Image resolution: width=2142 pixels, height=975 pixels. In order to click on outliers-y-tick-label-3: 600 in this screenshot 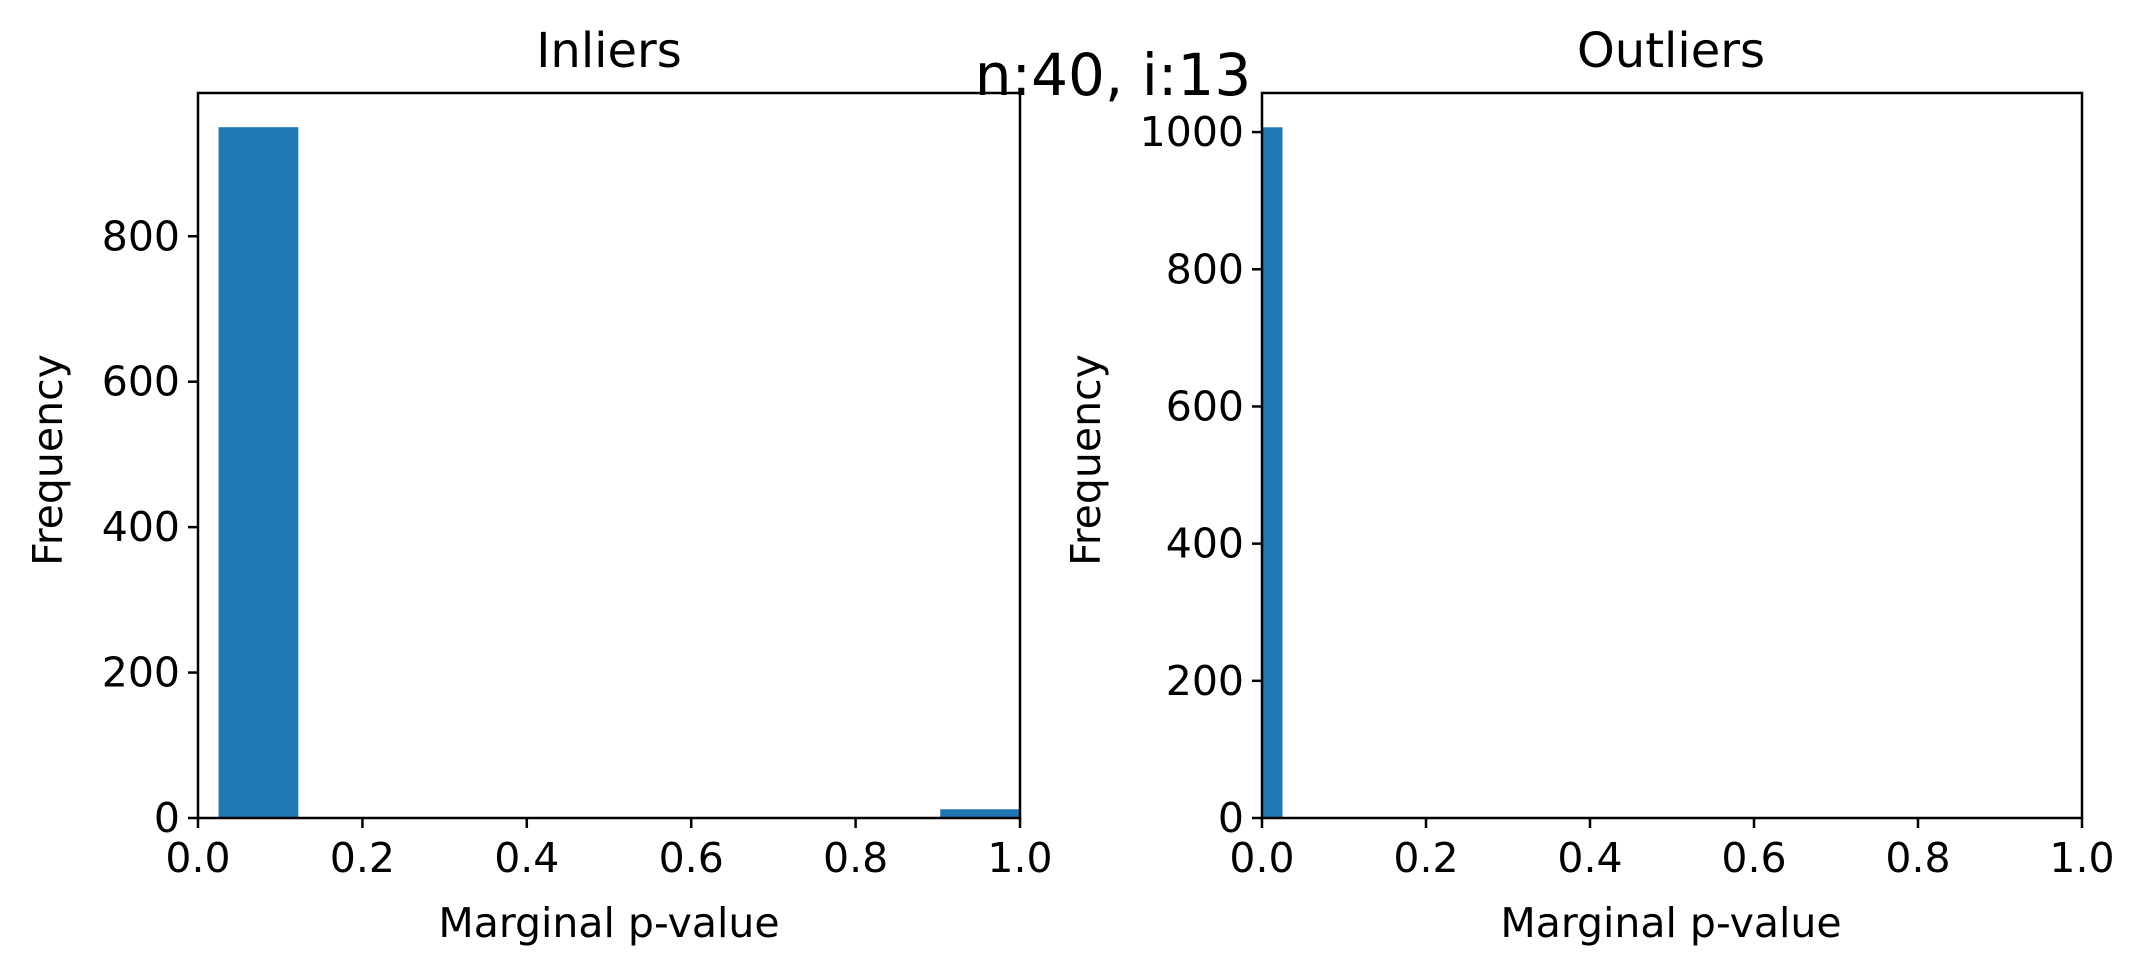, I will do `click(1205, 406)`.